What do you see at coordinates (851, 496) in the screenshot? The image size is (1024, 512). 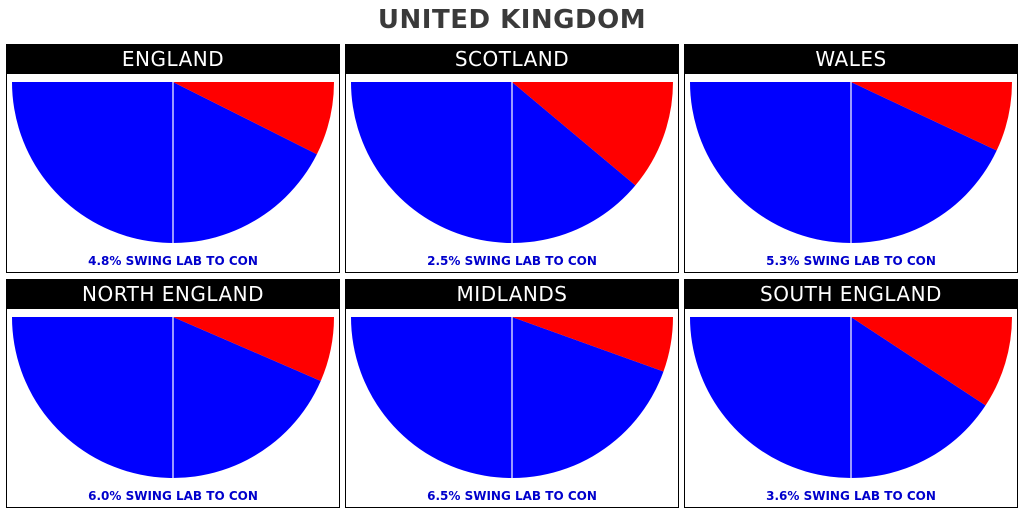 I see `swing-label: 3.6% SWING LAB TO CON` at bounding box center [851, 496].